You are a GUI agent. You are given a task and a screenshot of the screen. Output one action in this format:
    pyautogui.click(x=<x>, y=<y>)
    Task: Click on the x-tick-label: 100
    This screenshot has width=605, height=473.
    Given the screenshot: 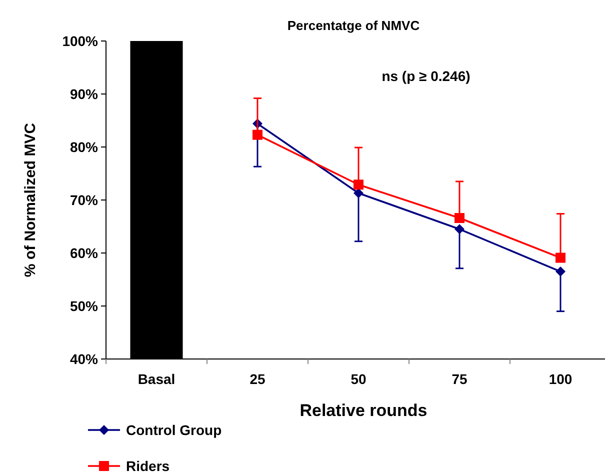 What is the action you would take?
    pyautogui.click(x=560, y=379)
    